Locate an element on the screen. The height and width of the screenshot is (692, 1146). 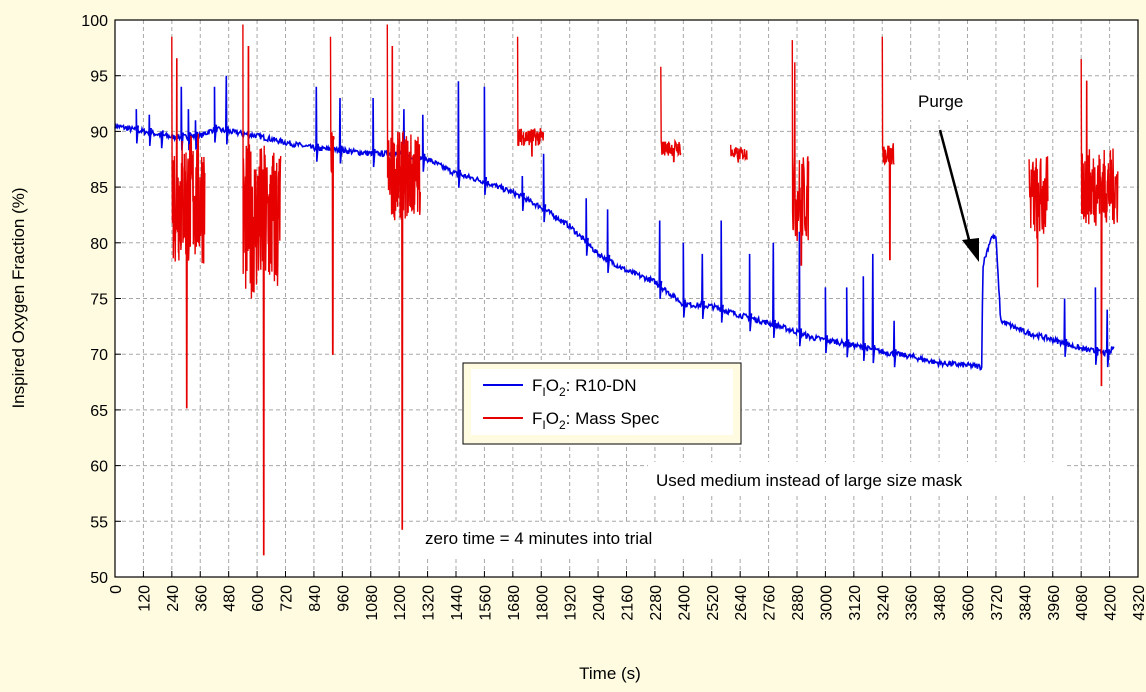
y-tick-label: 70 is located at coordinates (99, 355).